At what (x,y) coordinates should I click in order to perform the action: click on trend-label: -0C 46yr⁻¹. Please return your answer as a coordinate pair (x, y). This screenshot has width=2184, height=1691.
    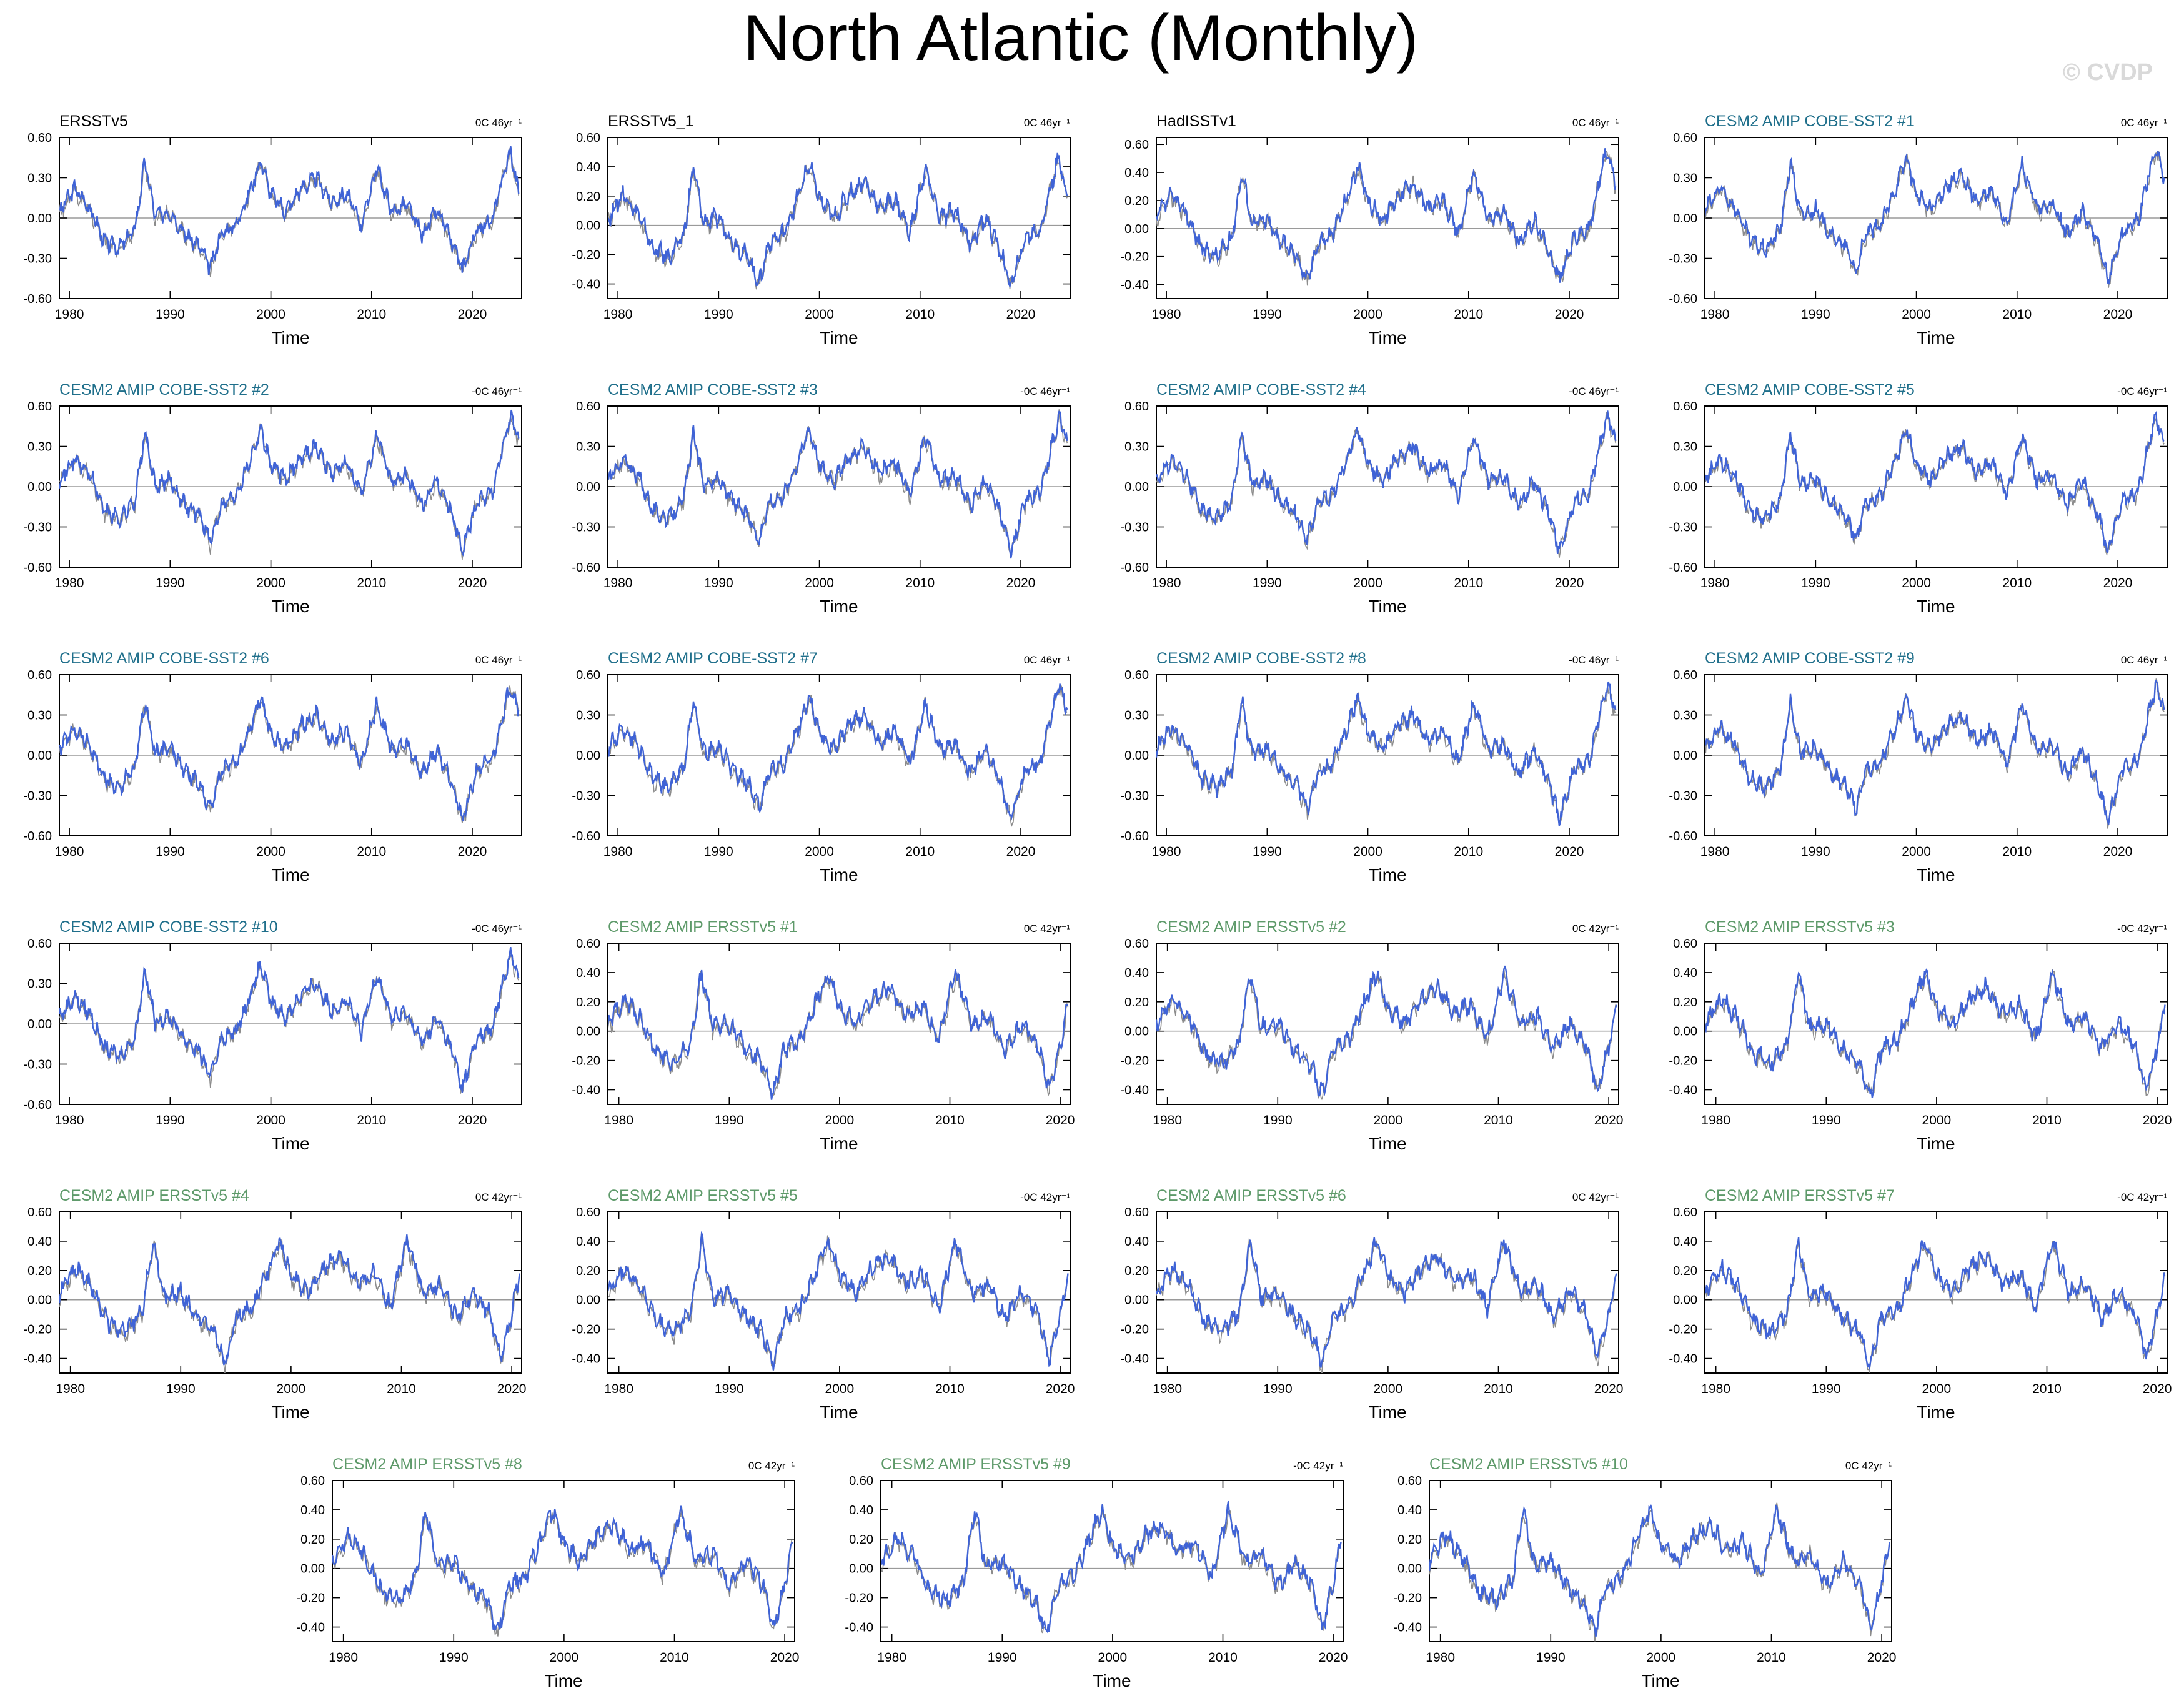
    Looking at the image, I should click on (2142, 391).